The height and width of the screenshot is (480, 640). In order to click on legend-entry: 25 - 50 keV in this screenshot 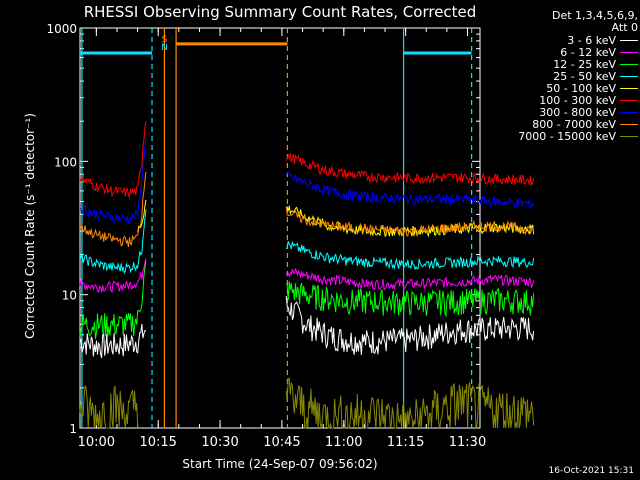, I will do `click(558, 76)`.